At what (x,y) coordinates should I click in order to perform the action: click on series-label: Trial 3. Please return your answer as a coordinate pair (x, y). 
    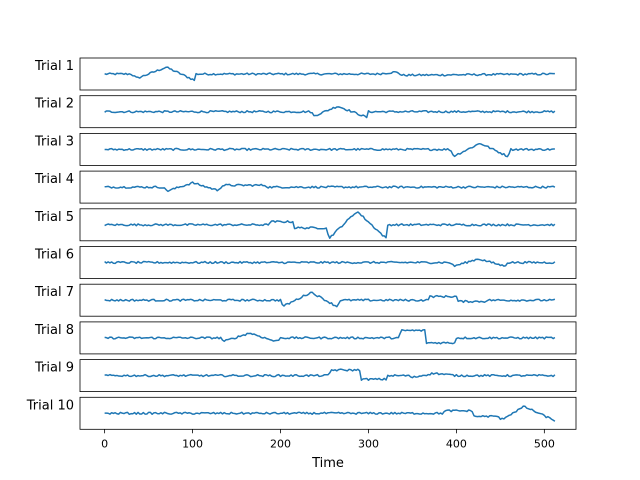
    Looking at the image, I should click on (54, 141).